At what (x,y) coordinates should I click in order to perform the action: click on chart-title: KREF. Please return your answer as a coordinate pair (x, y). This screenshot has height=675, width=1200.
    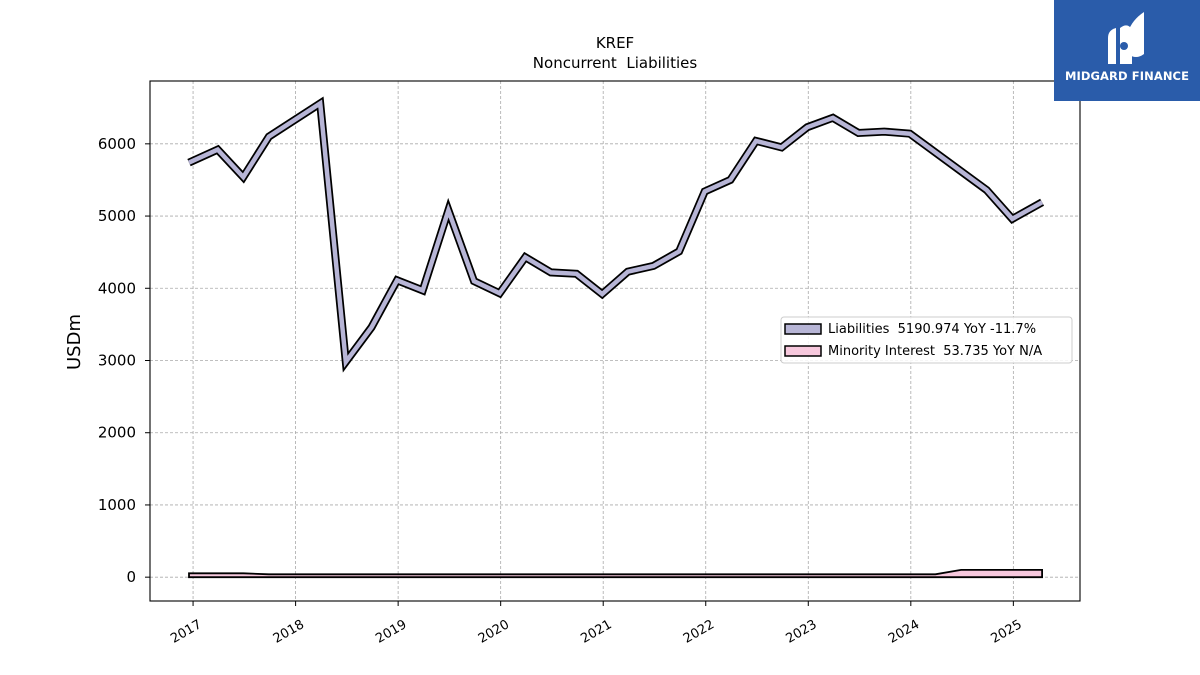
    Looking at the image, I should click on (615, 43).